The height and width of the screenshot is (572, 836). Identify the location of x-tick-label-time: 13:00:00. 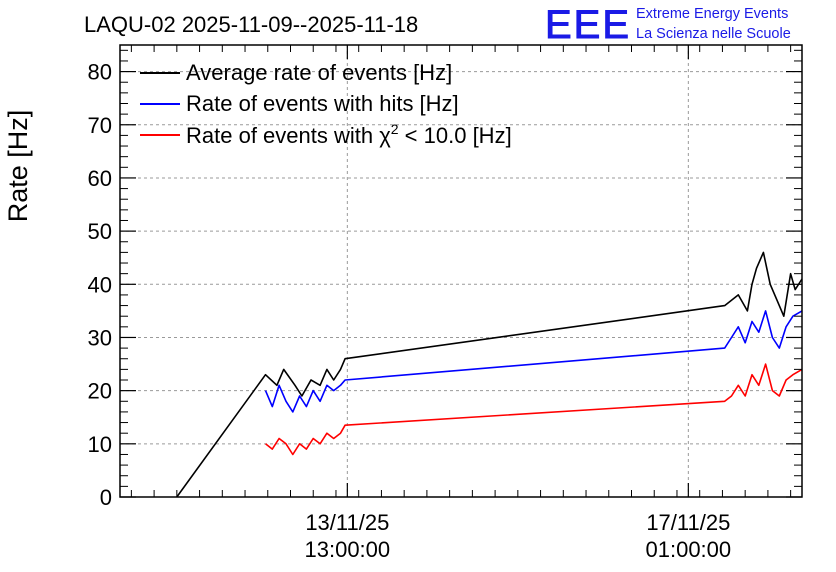
(348, 549).